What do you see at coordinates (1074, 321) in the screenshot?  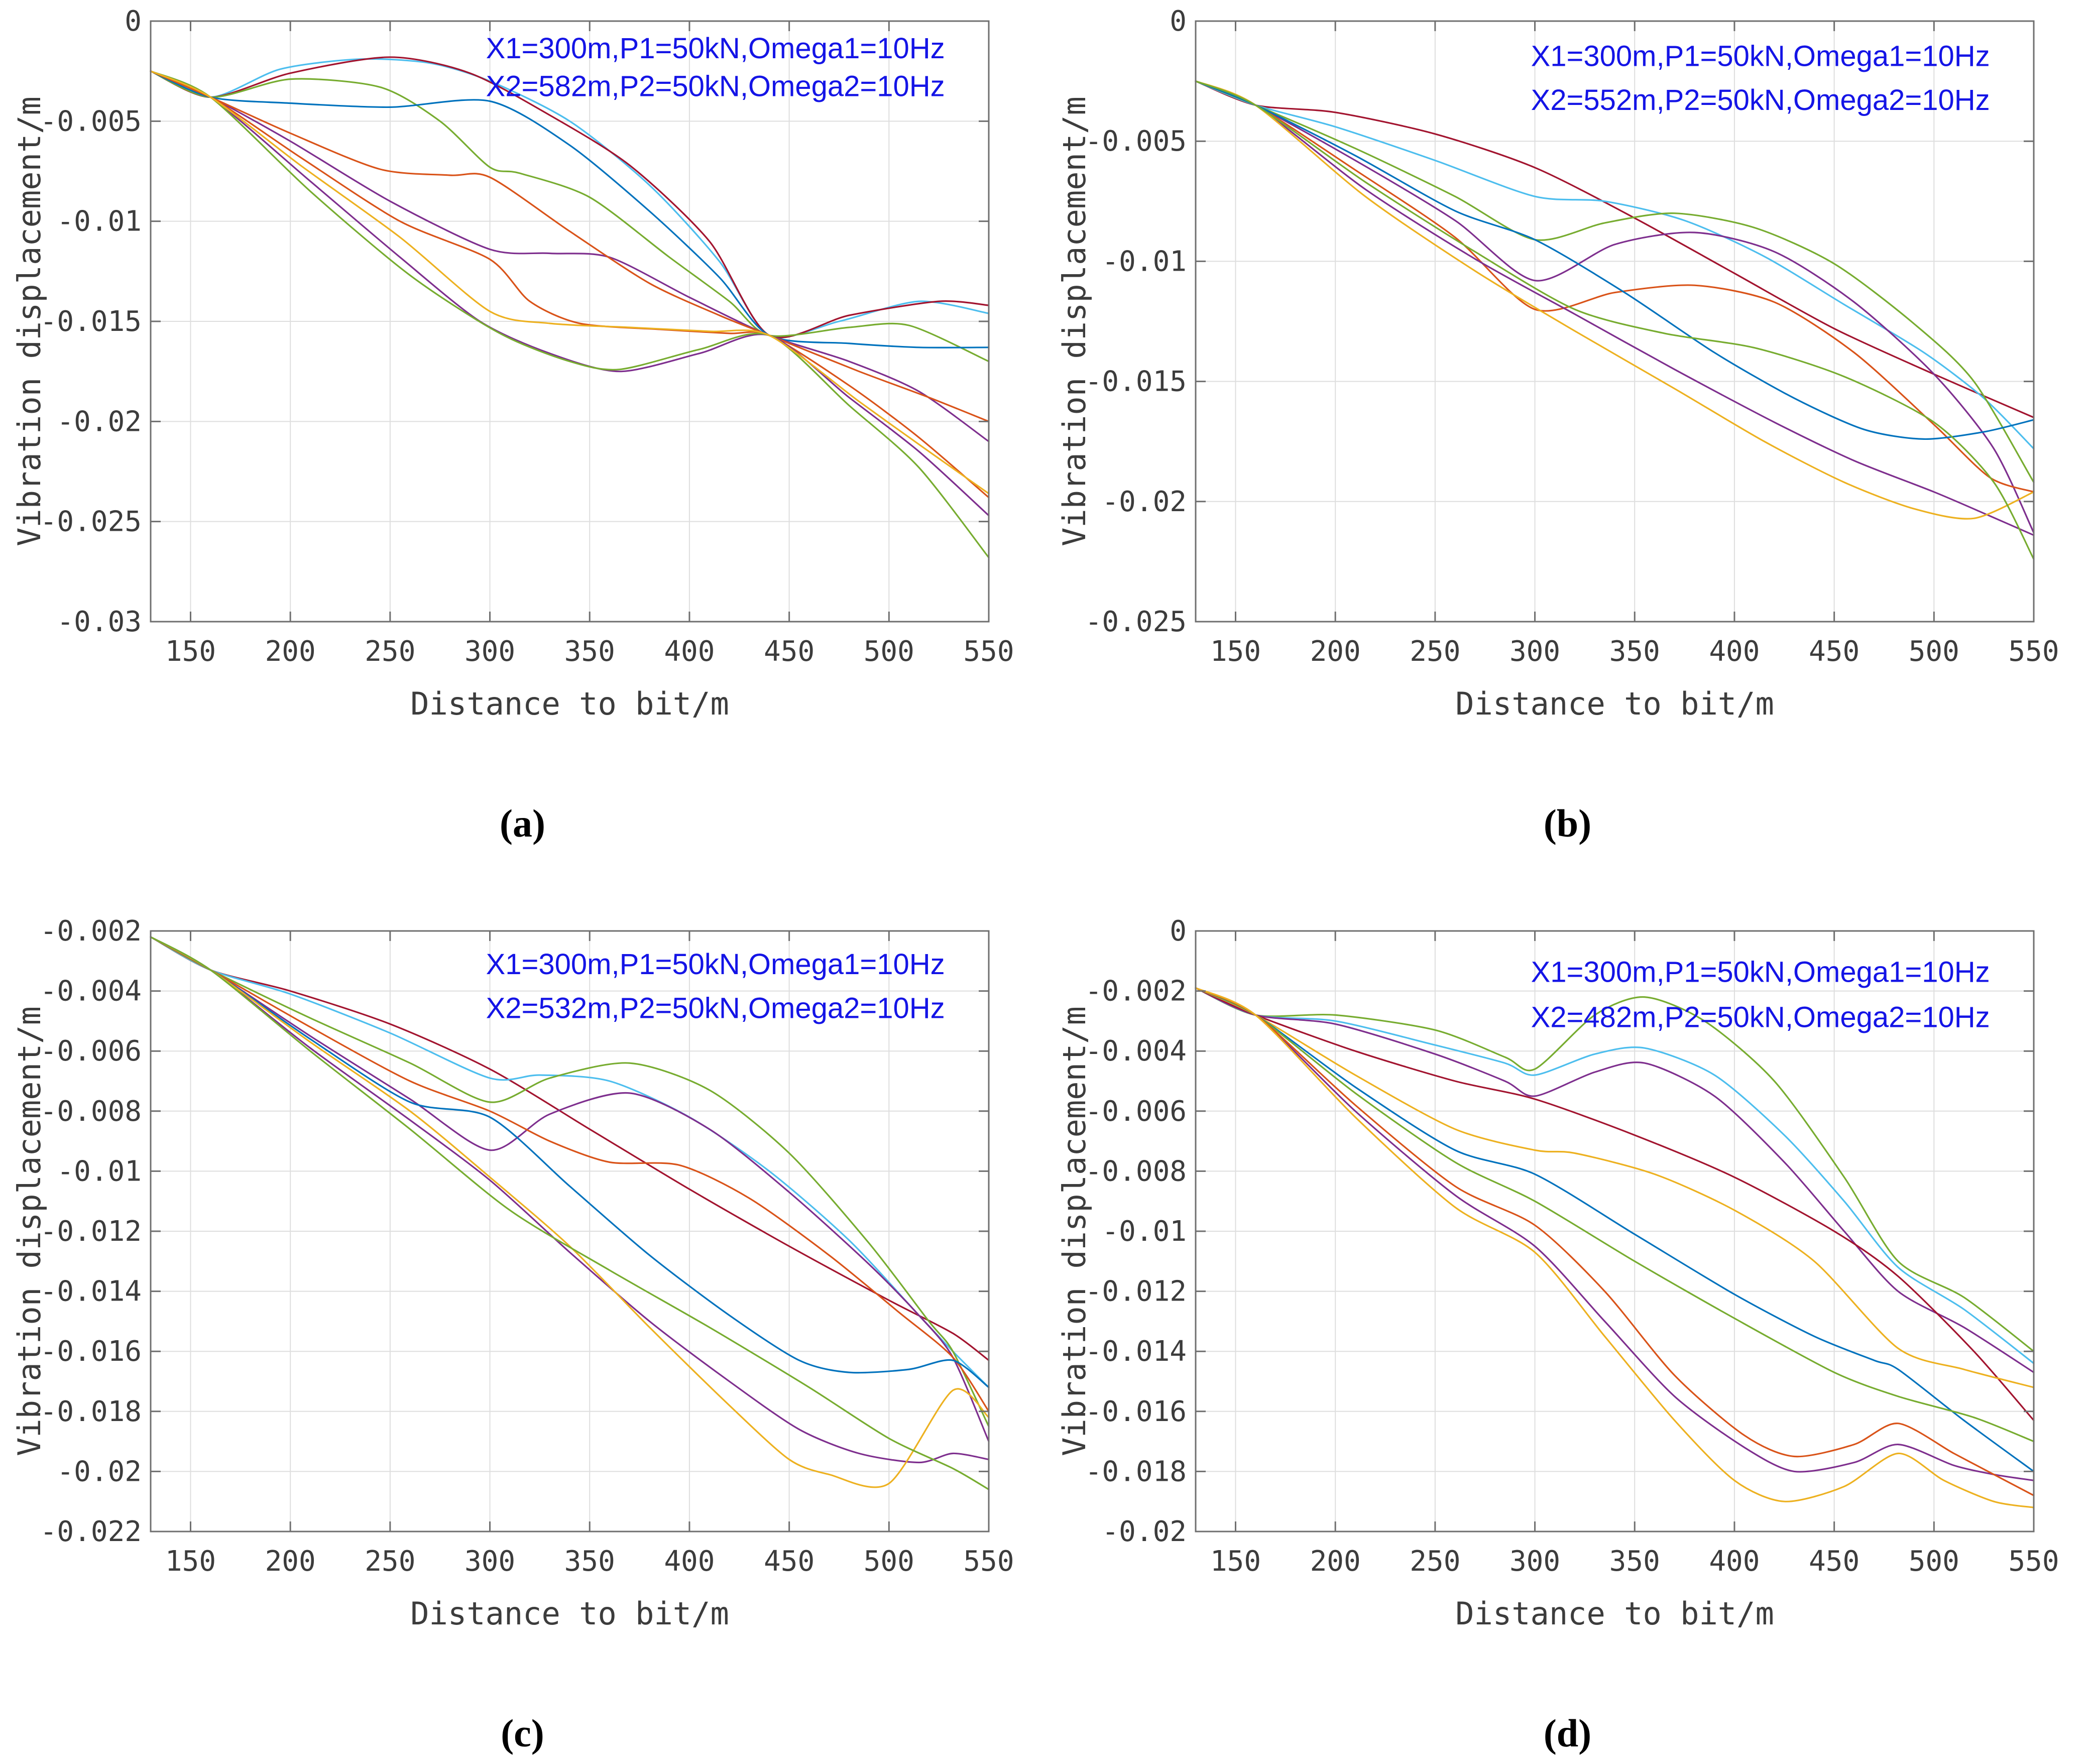 I see `y-axis-label: Vibration displacement/m` at bounding box center [1074, 321].